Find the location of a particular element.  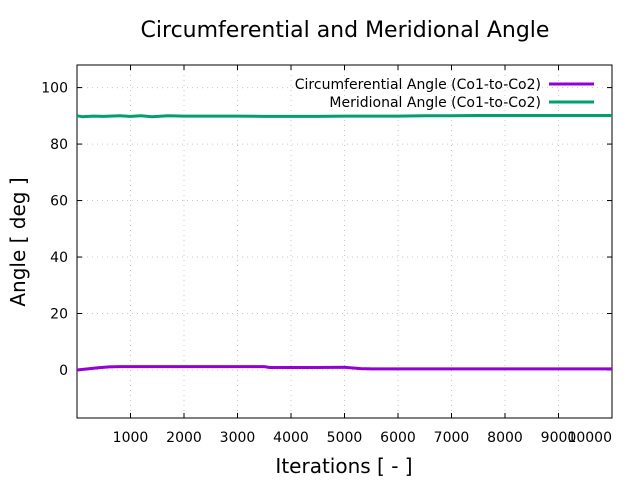

y-tick-label: 80 is located at coordinates (59, 145).